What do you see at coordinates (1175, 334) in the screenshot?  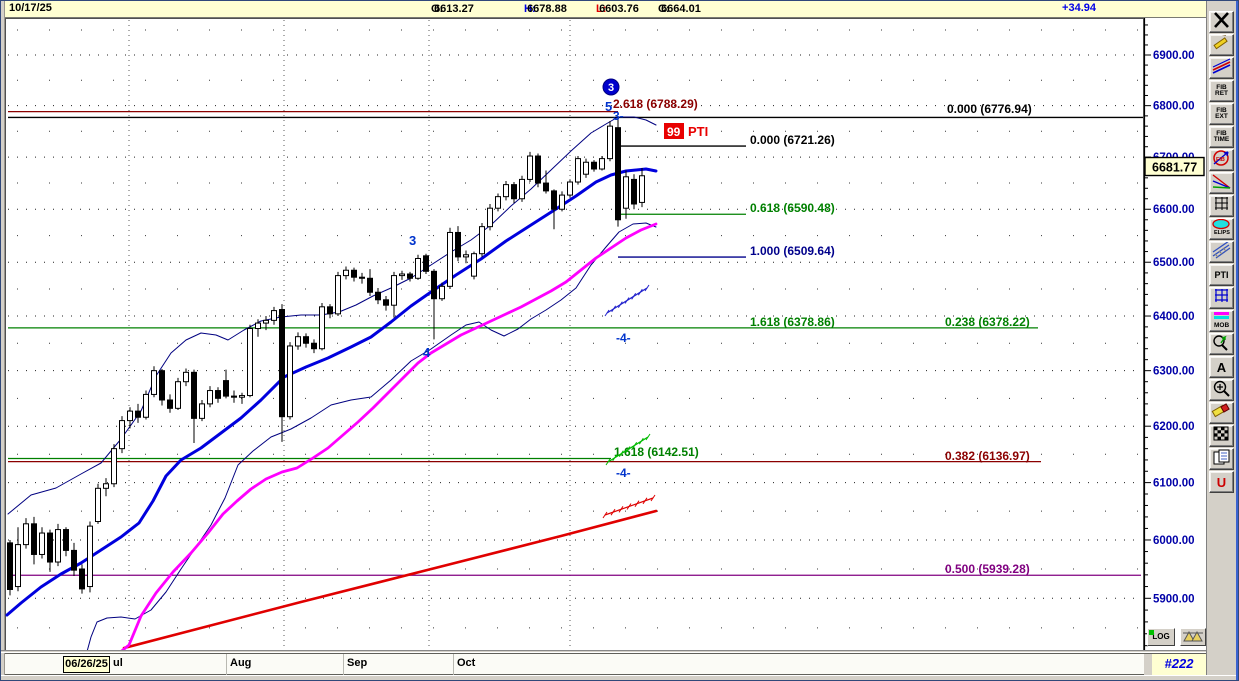 I see `price-axis` at bounding box center [1175, 334].